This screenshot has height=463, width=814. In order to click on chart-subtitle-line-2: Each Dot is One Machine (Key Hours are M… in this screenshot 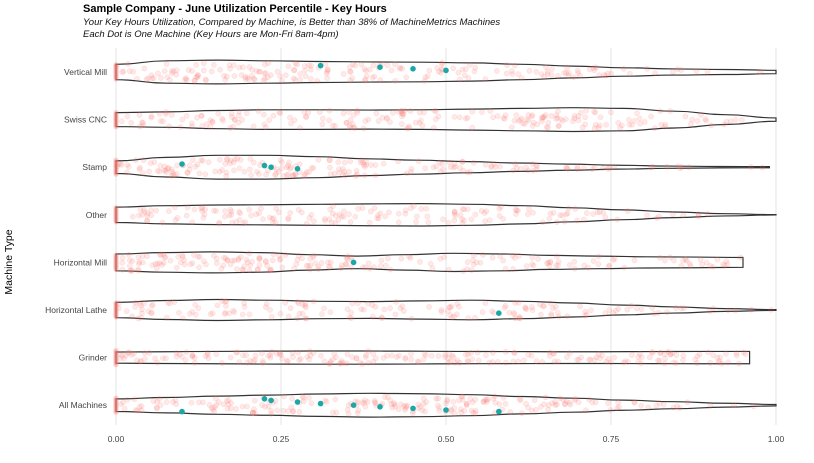, I will do `click(211, 34)`.